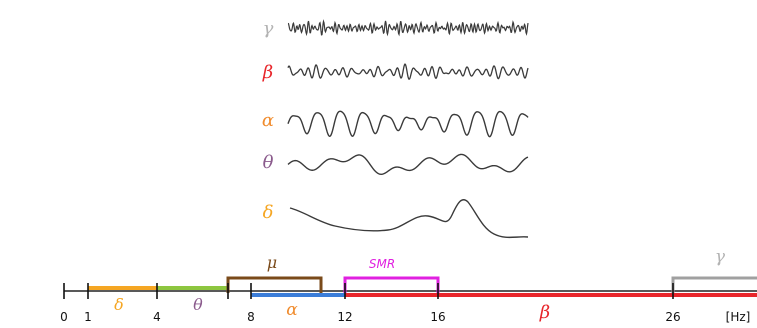 The width and height of the screenshot is (757, 328). Describe the element at coordinates (268, 212) in the screenshot. I see `wave-label-delta: δ` at that location.